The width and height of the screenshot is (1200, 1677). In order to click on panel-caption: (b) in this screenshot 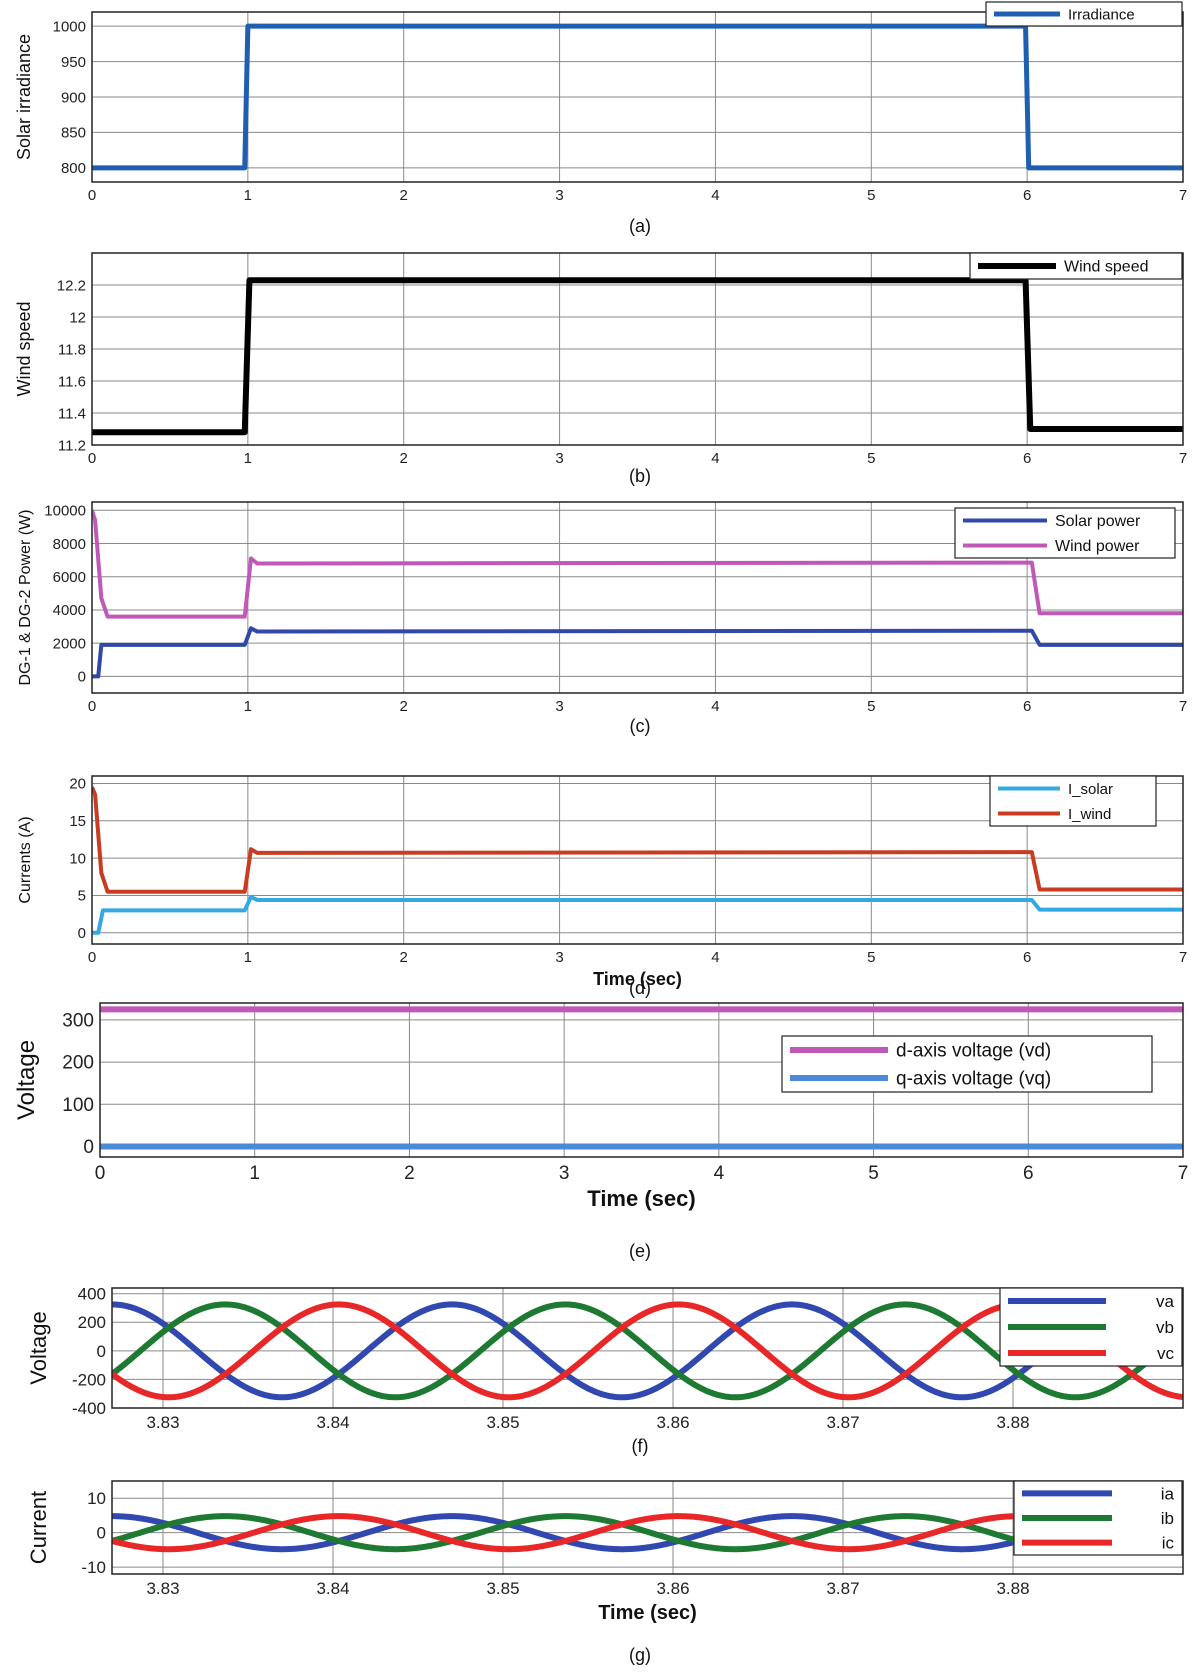, I will do `click(640, 476)`.